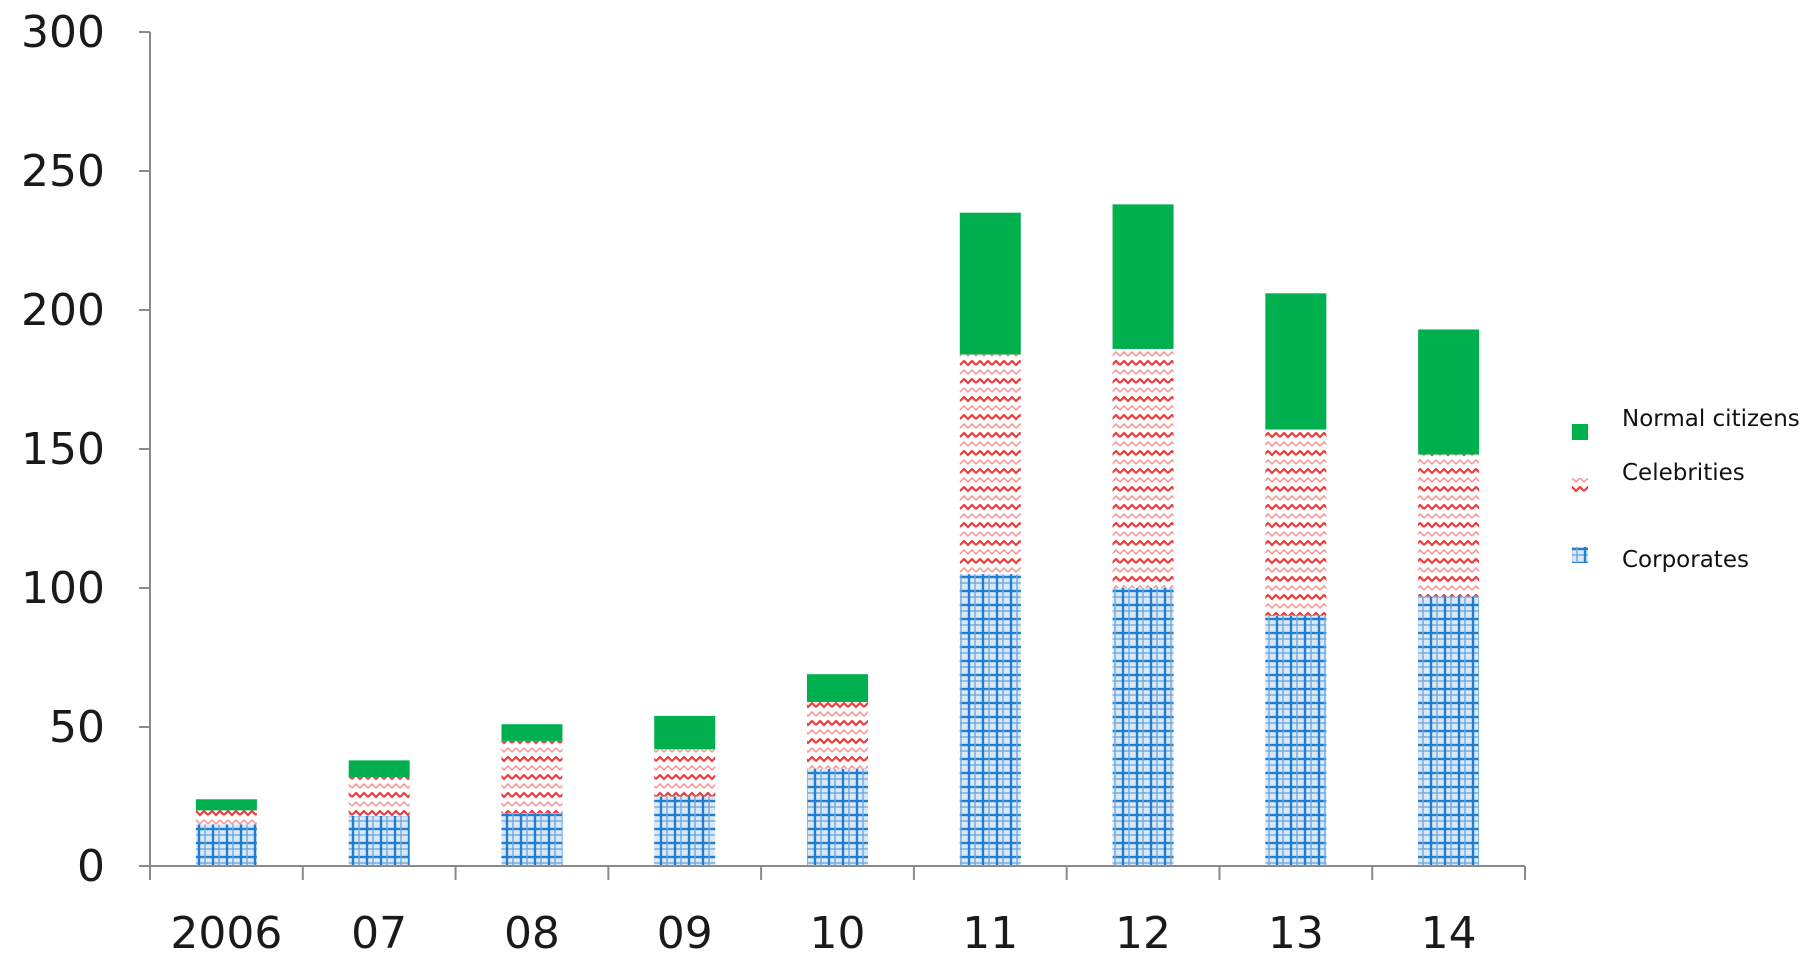 The height and width of the screenshot is (953, 1814). What do you see at coordinates (532, 930) in the screenshot?
I see `x-tick-label: 08` at bounding box center [532, 930].